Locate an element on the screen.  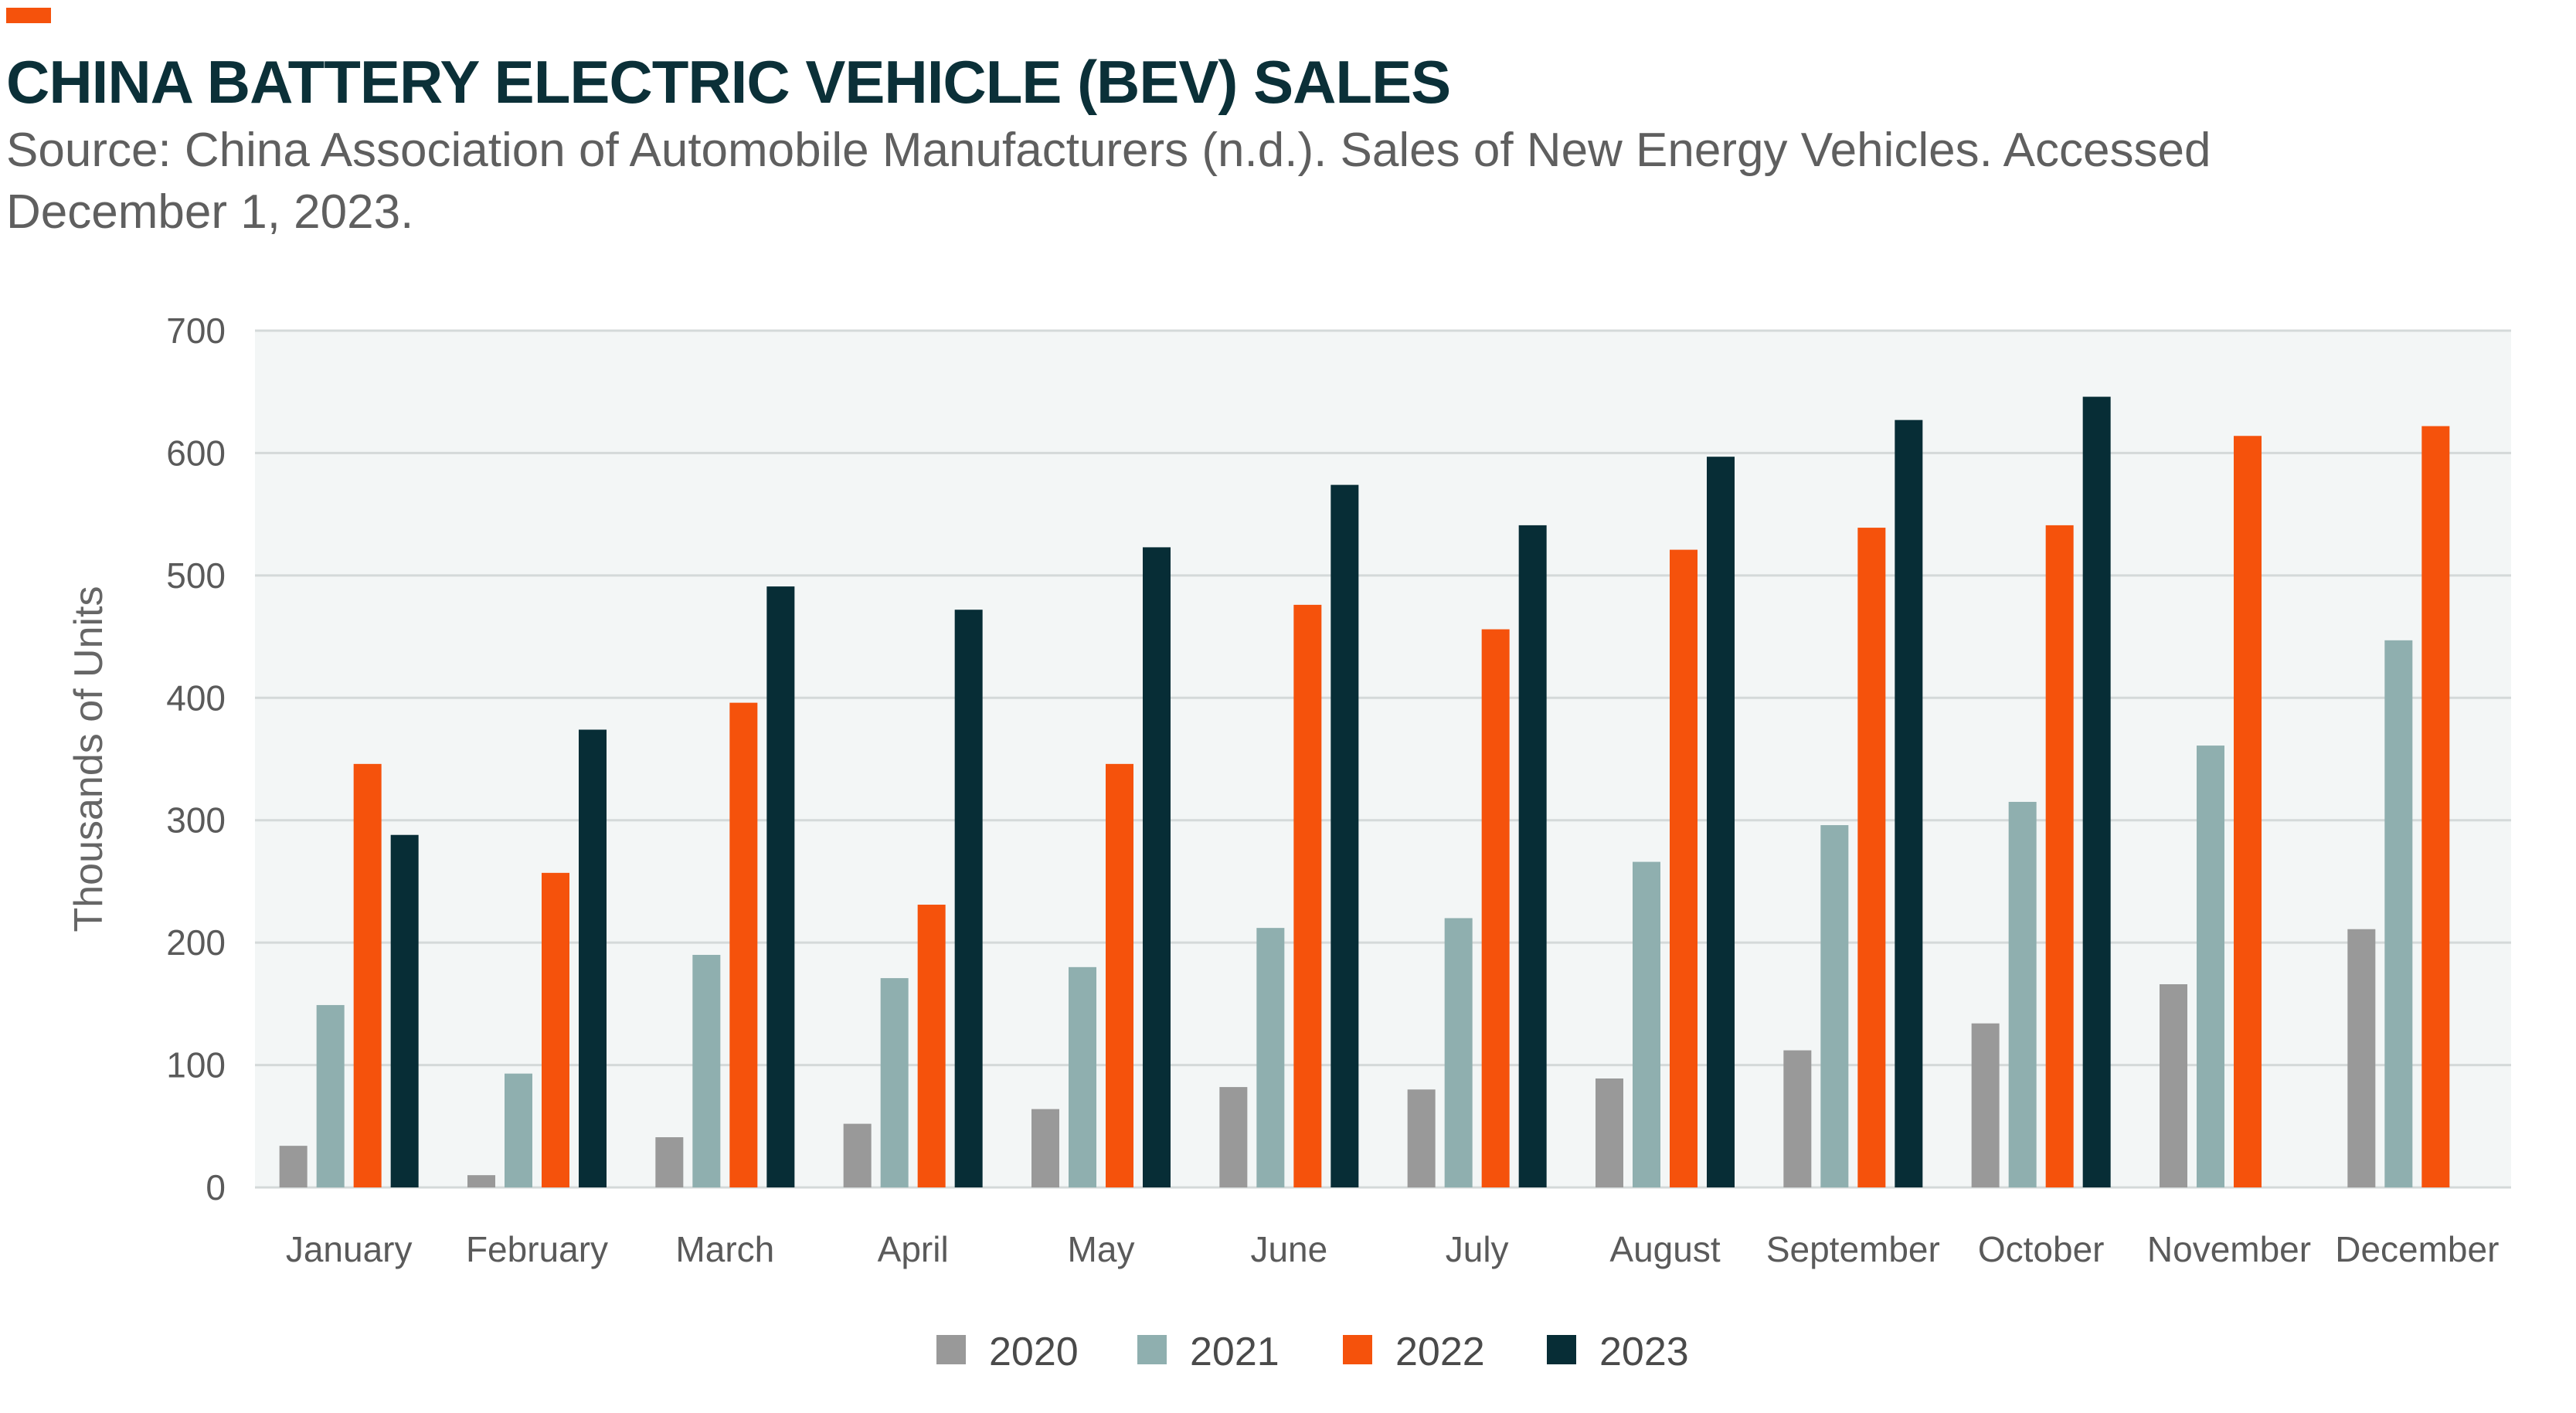
legend-swatch-2021 is located at coordinates (1152, 1350).